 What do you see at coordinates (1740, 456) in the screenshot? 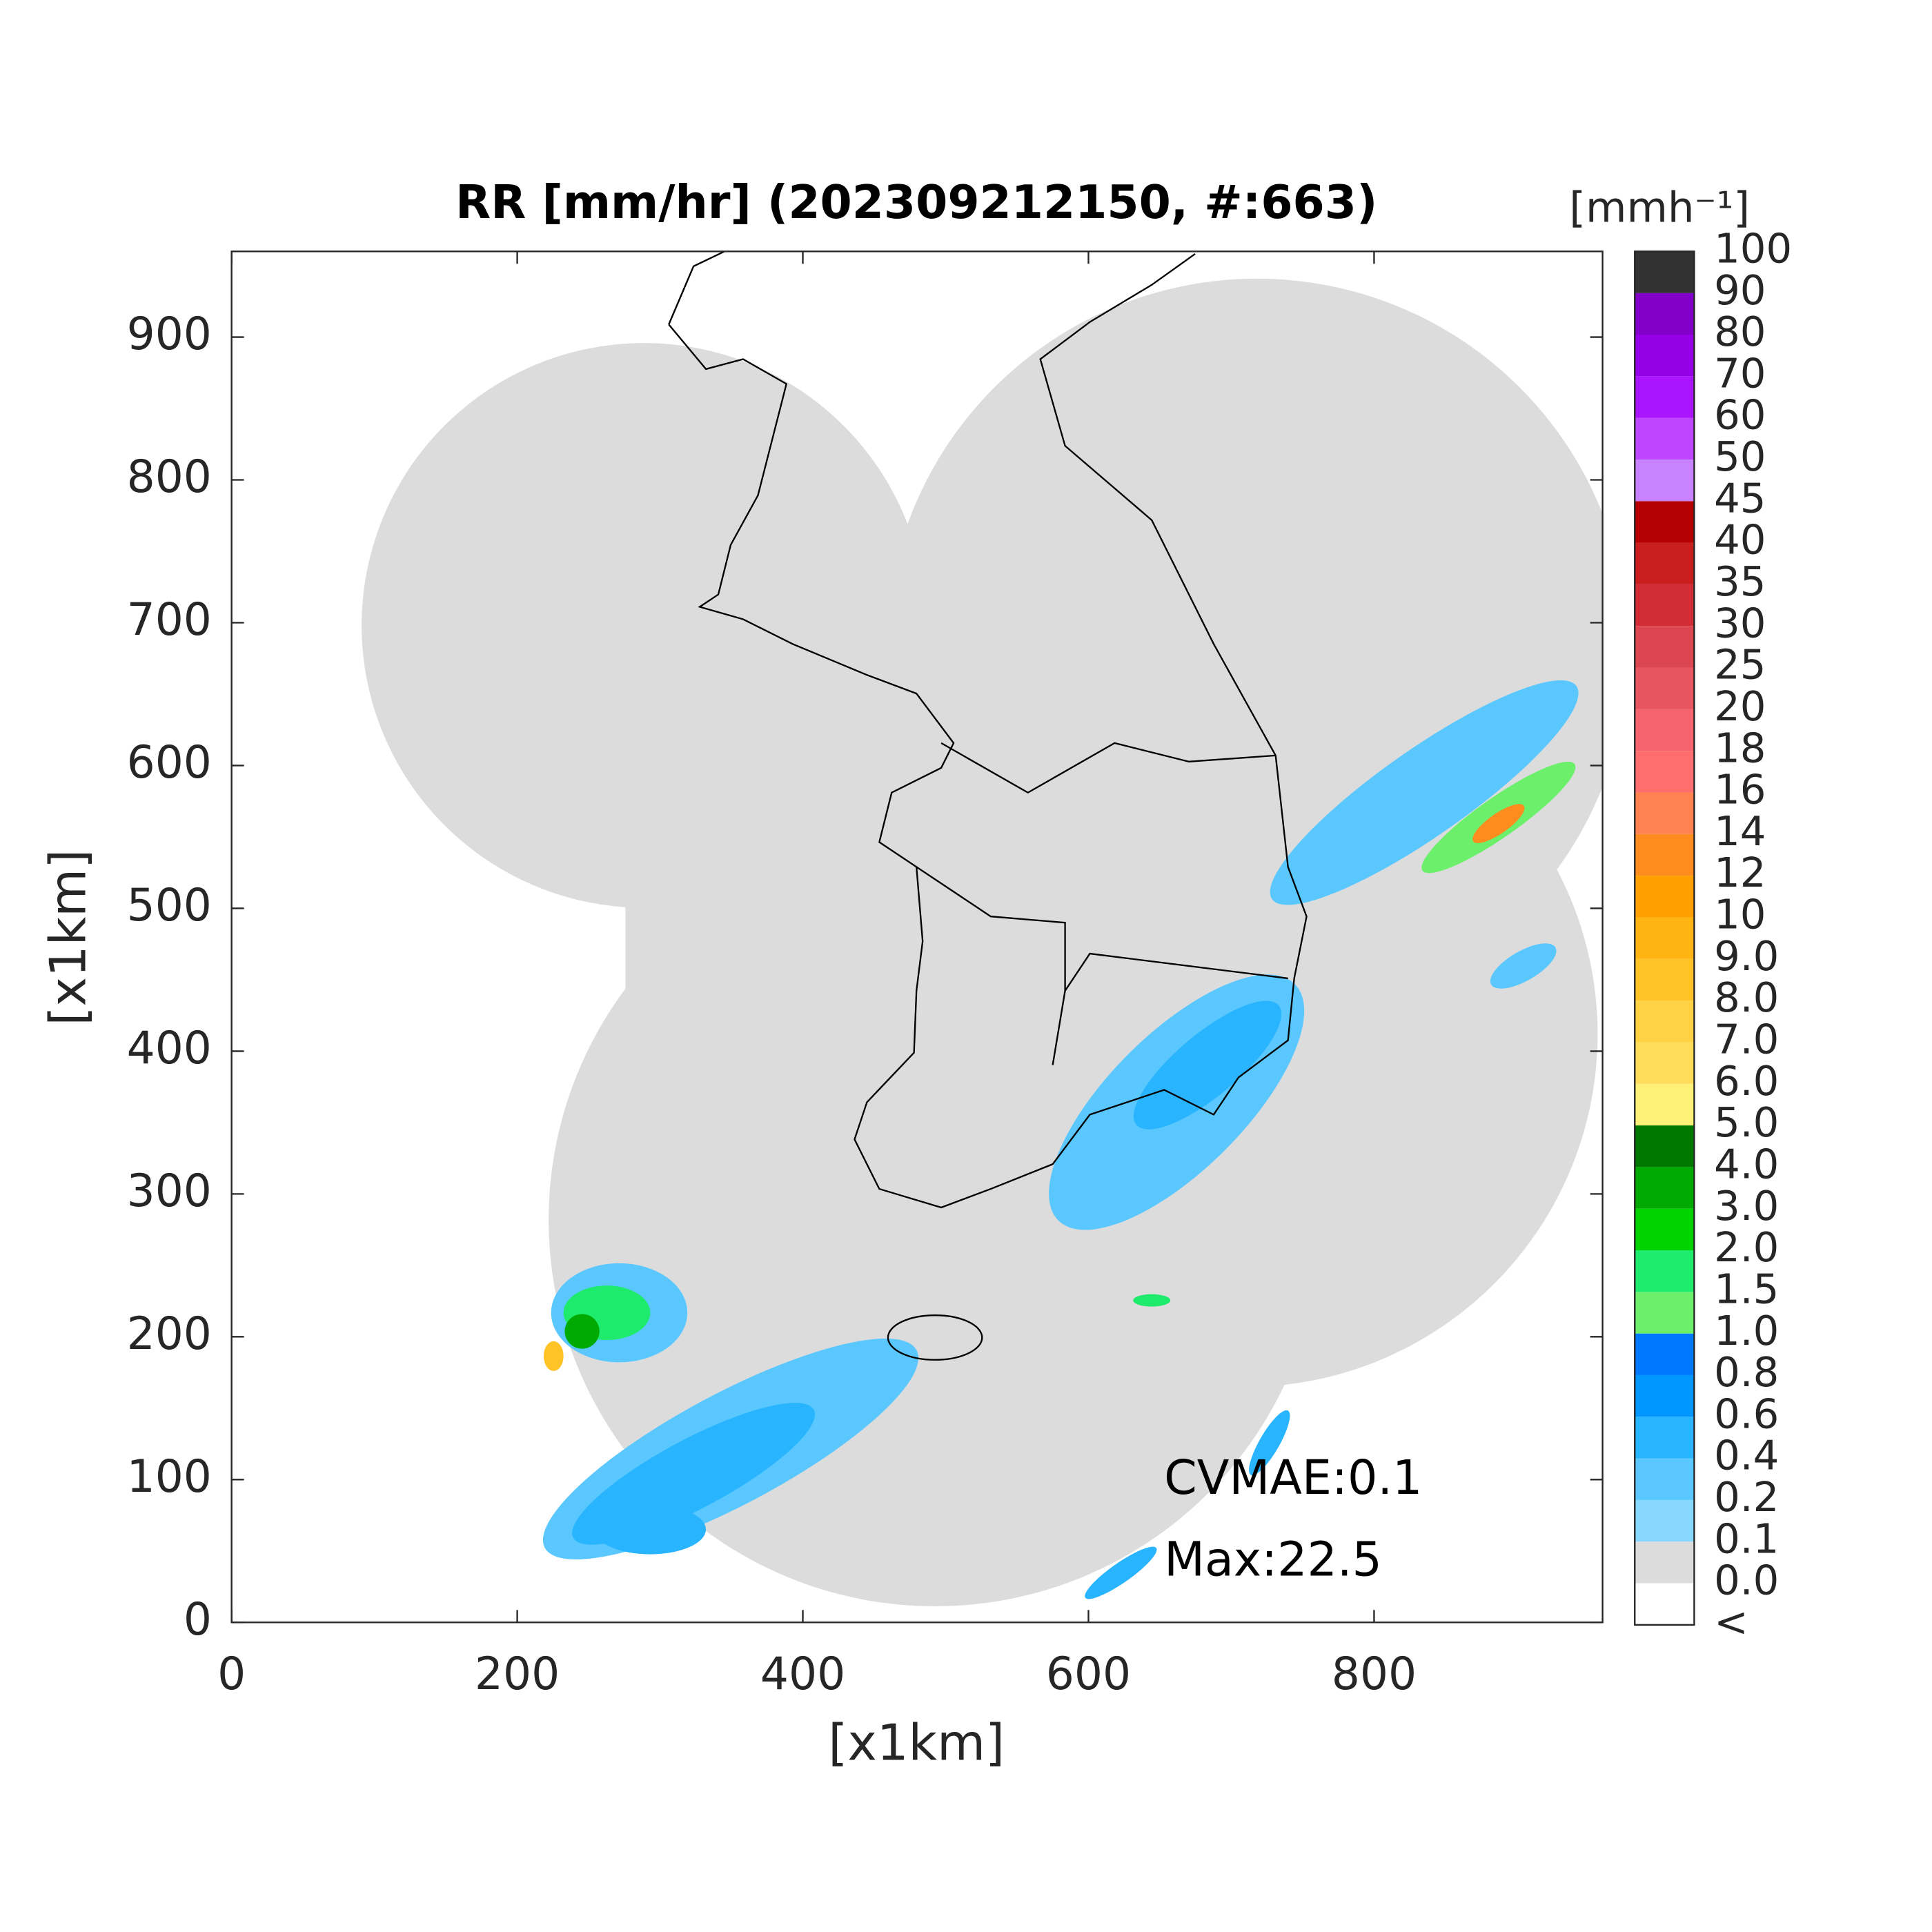
I see `colorbar-label: 50` at bounding box center [1740, 456].